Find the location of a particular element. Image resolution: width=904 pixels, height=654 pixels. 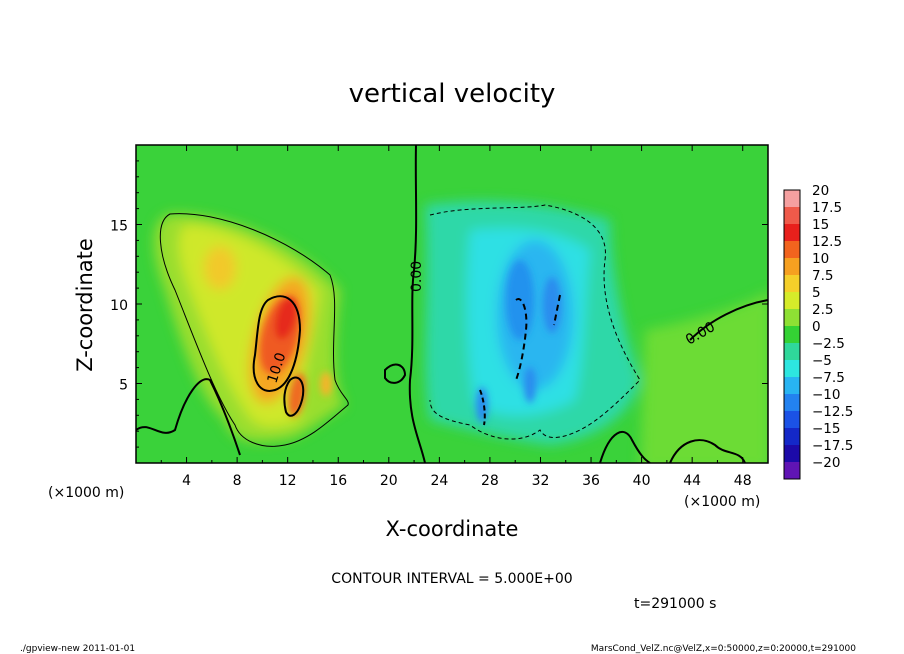

contour-line-zero-mid is located at coordinates (417, 304).